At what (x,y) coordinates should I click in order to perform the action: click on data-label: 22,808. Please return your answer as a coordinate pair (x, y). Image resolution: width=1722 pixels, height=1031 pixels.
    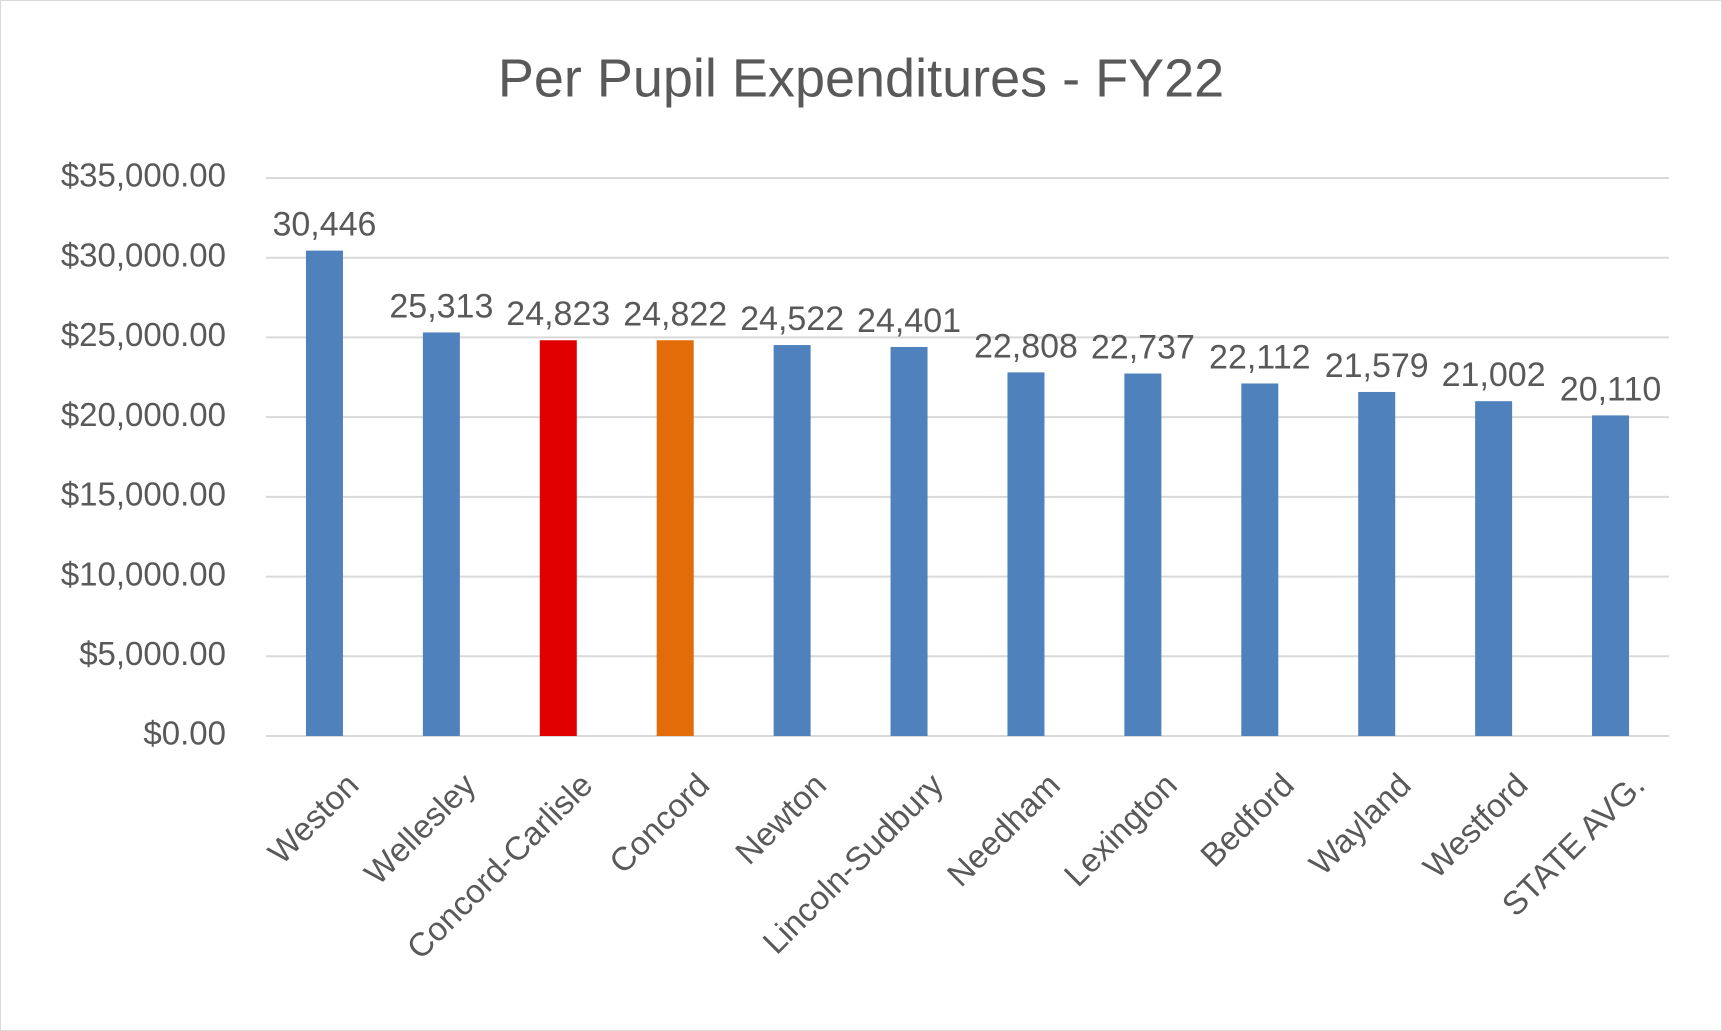
    Looking at the image, I should click on (1026, 346).